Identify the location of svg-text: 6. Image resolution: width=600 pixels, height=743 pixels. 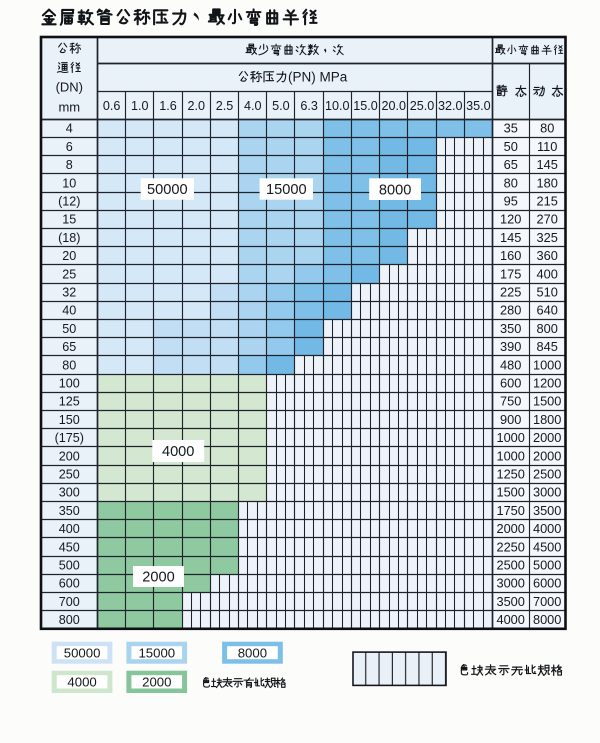
(69, 147).